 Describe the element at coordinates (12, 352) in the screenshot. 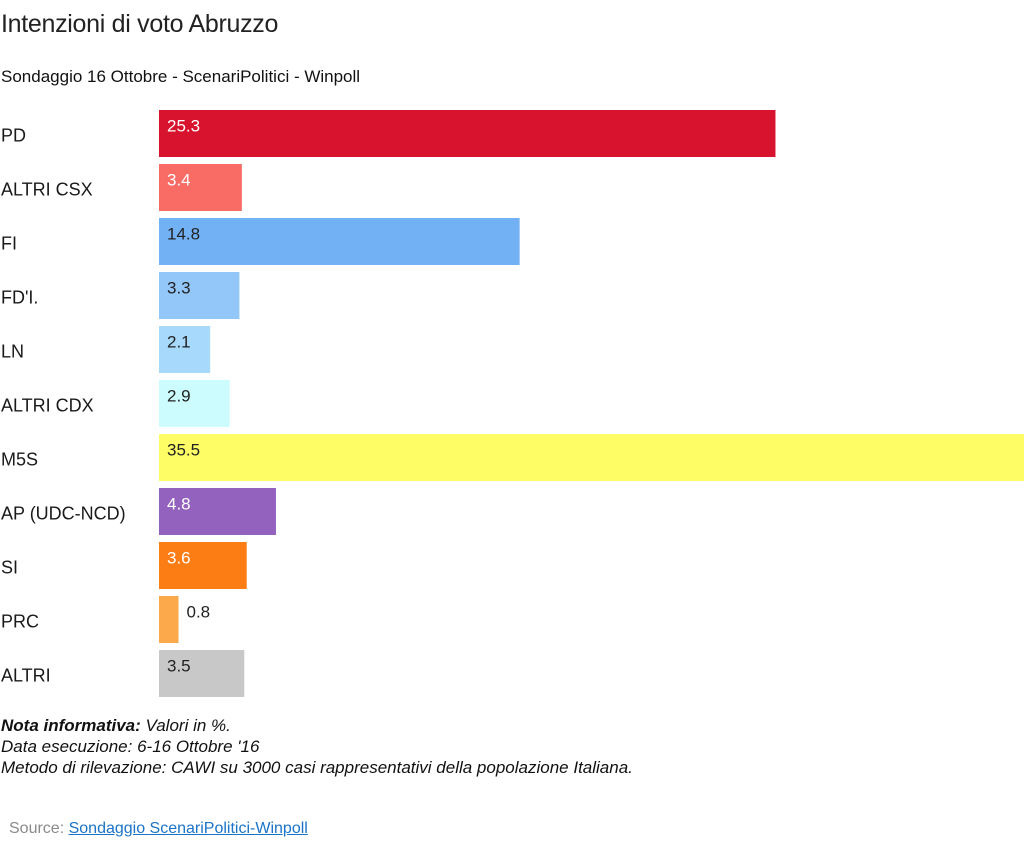

I see `category-label: LN` at that location.